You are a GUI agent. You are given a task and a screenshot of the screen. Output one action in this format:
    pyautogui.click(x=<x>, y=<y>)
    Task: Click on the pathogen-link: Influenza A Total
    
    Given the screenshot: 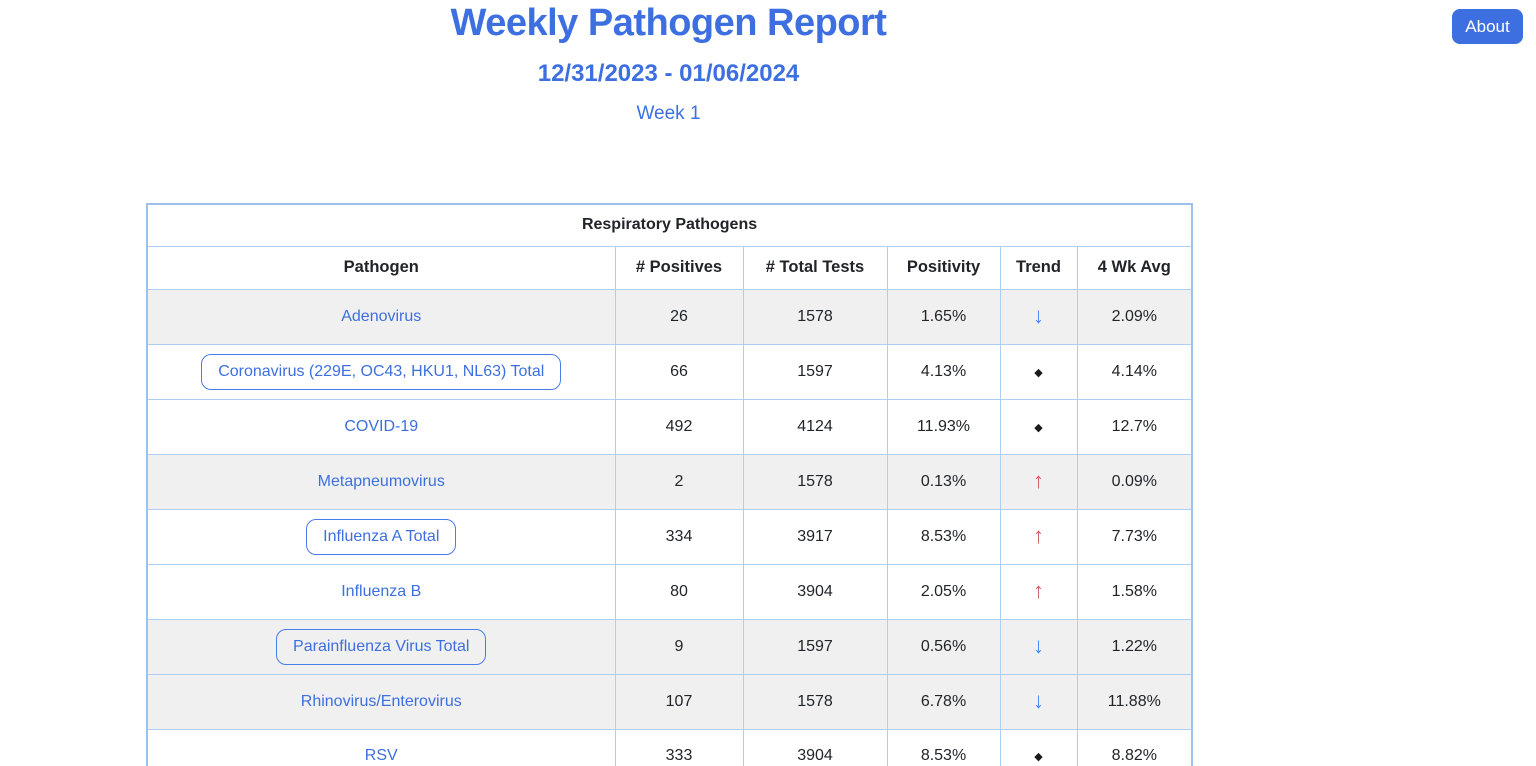 What is the action you would take?
    pyautogui.click(x=381, y=536)
    